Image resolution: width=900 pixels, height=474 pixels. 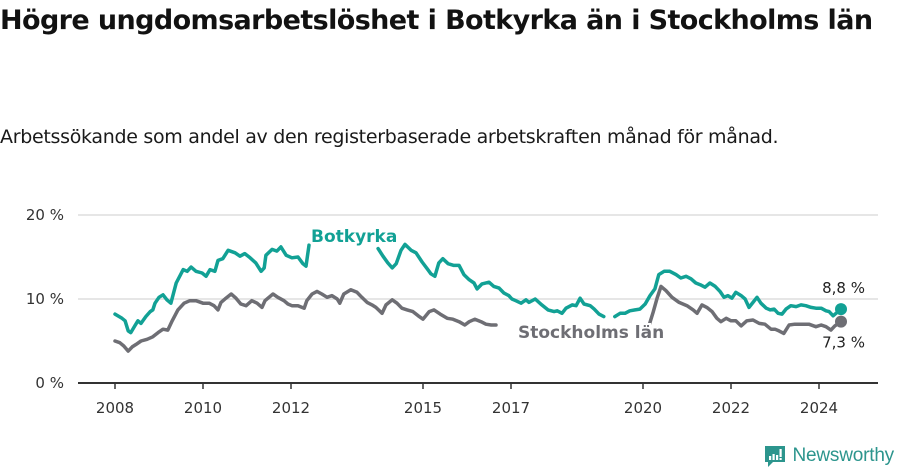 What do you see at coordinates (291, 408) in the screenshot?
I see `x-tick-label: 2012` at bounding box center [291, 408].